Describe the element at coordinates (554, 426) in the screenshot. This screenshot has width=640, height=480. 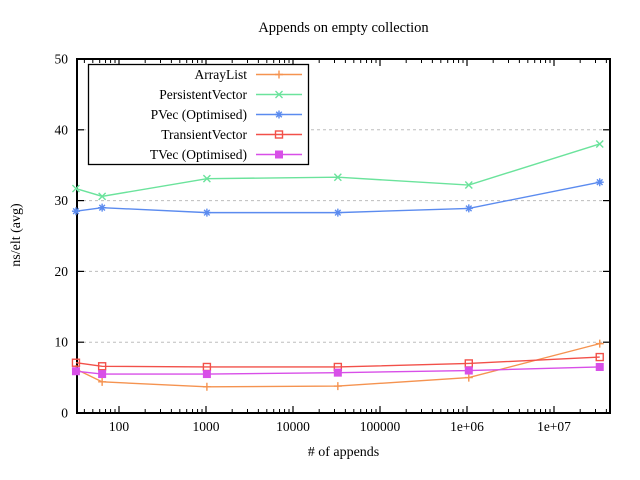
I see `x-tick-label: 1e+07` at that location.